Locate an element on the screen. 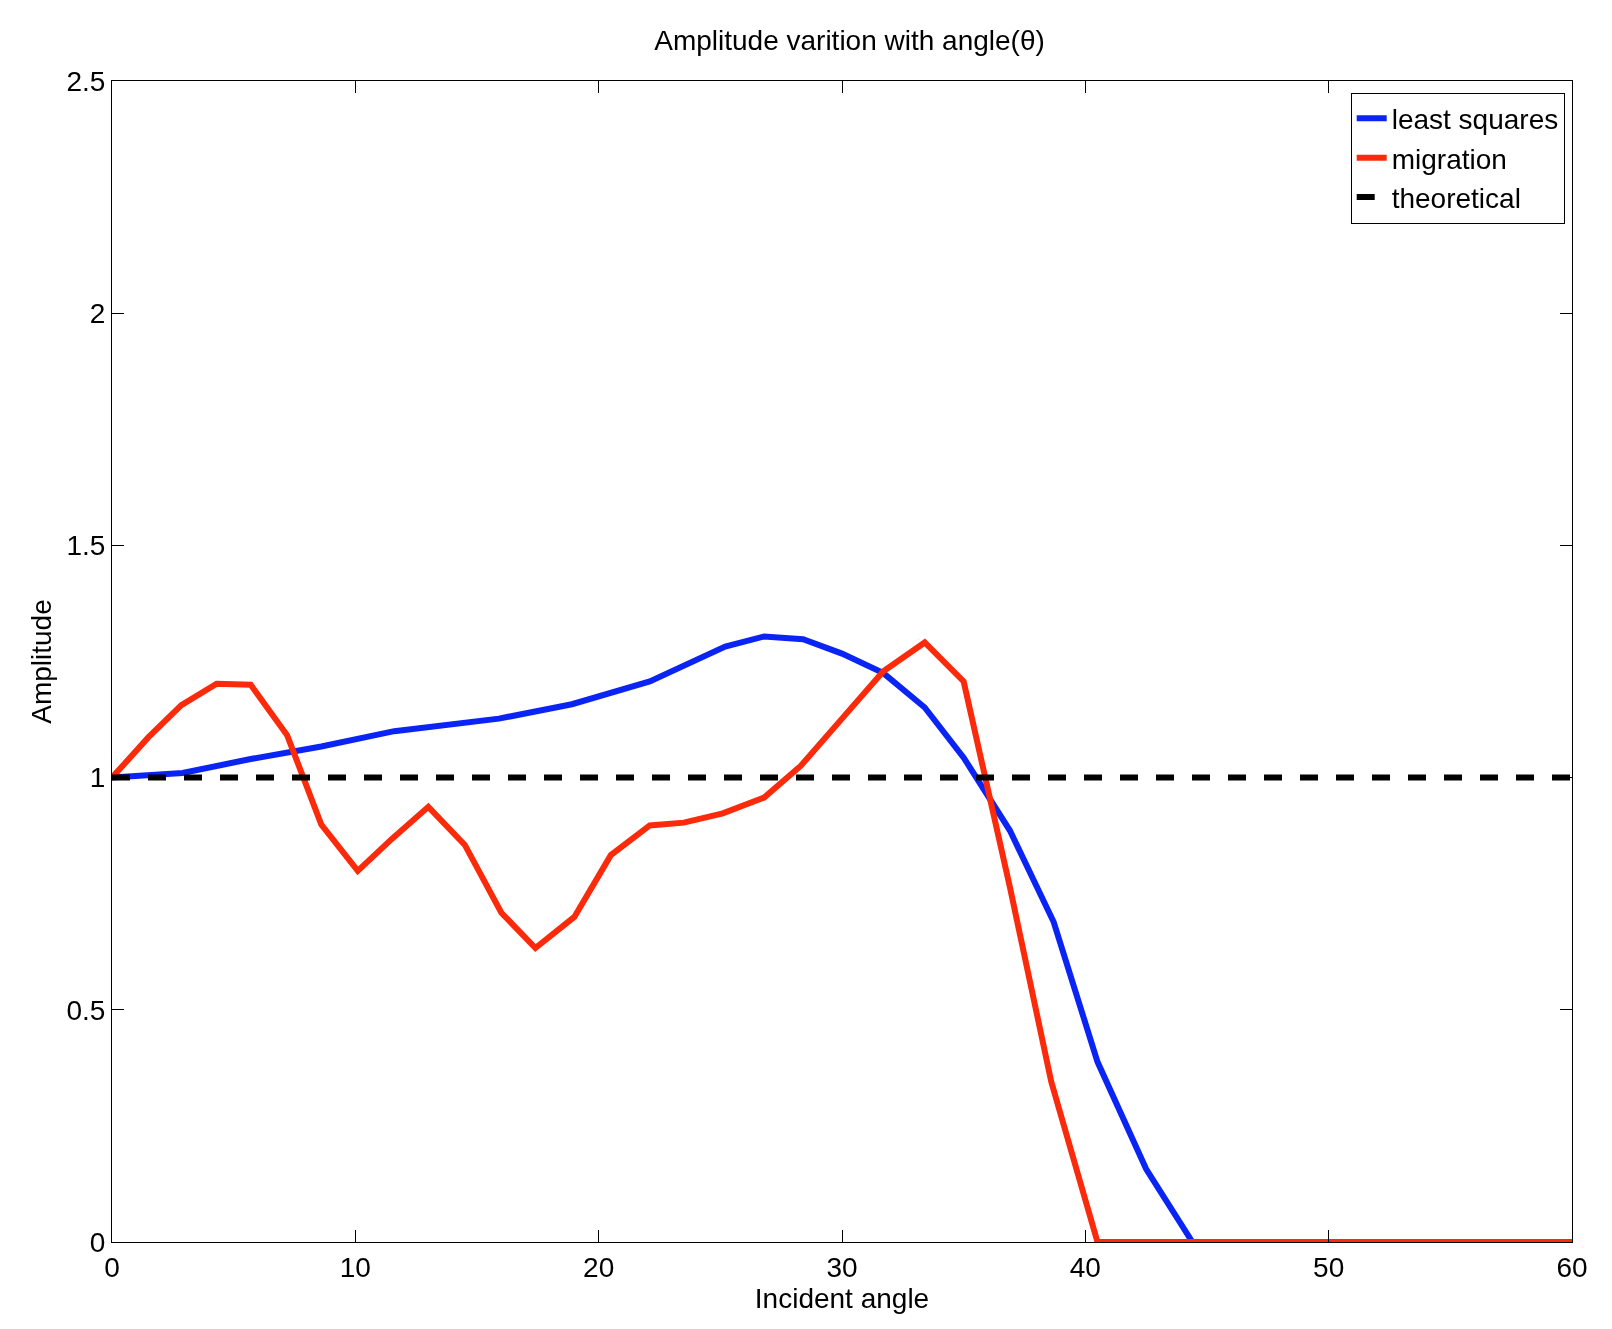 The height and width of the screenshot is (1329, 1612). x-tick-label: 50 is located at coordinates (1329, 1267).